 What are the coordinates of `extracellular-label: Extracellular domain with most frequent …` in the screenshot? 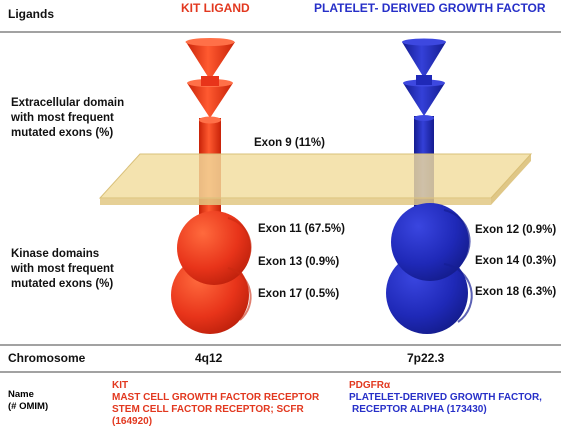 It's located at (68, 118).